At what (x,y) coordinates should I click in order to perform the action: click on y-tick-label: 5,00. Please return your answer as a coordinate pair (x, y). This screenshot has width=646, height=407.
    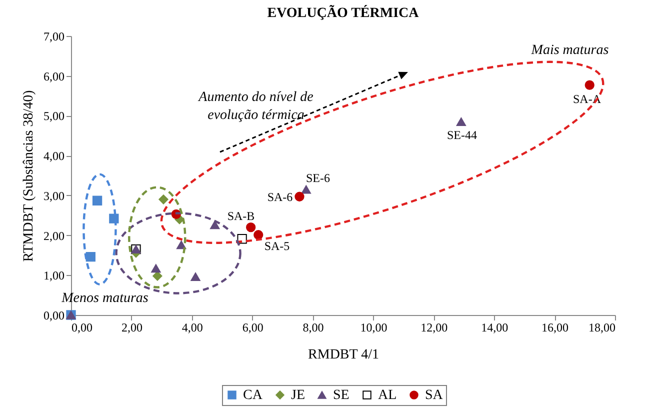
    Looking at the image, I should click on (54, 116).